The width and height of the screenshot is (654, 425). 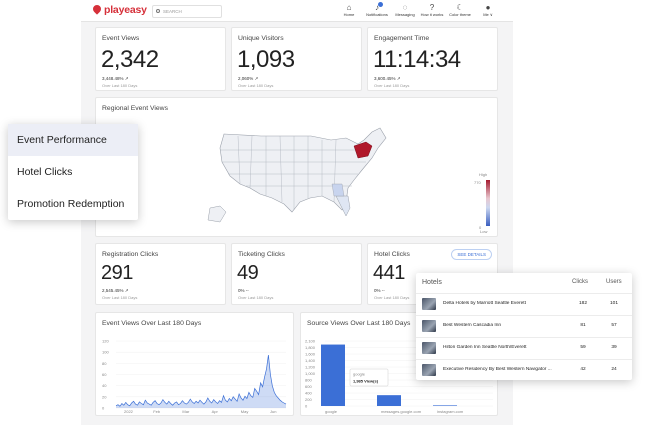 I want to click on series-line, so click(x=201, y=380).